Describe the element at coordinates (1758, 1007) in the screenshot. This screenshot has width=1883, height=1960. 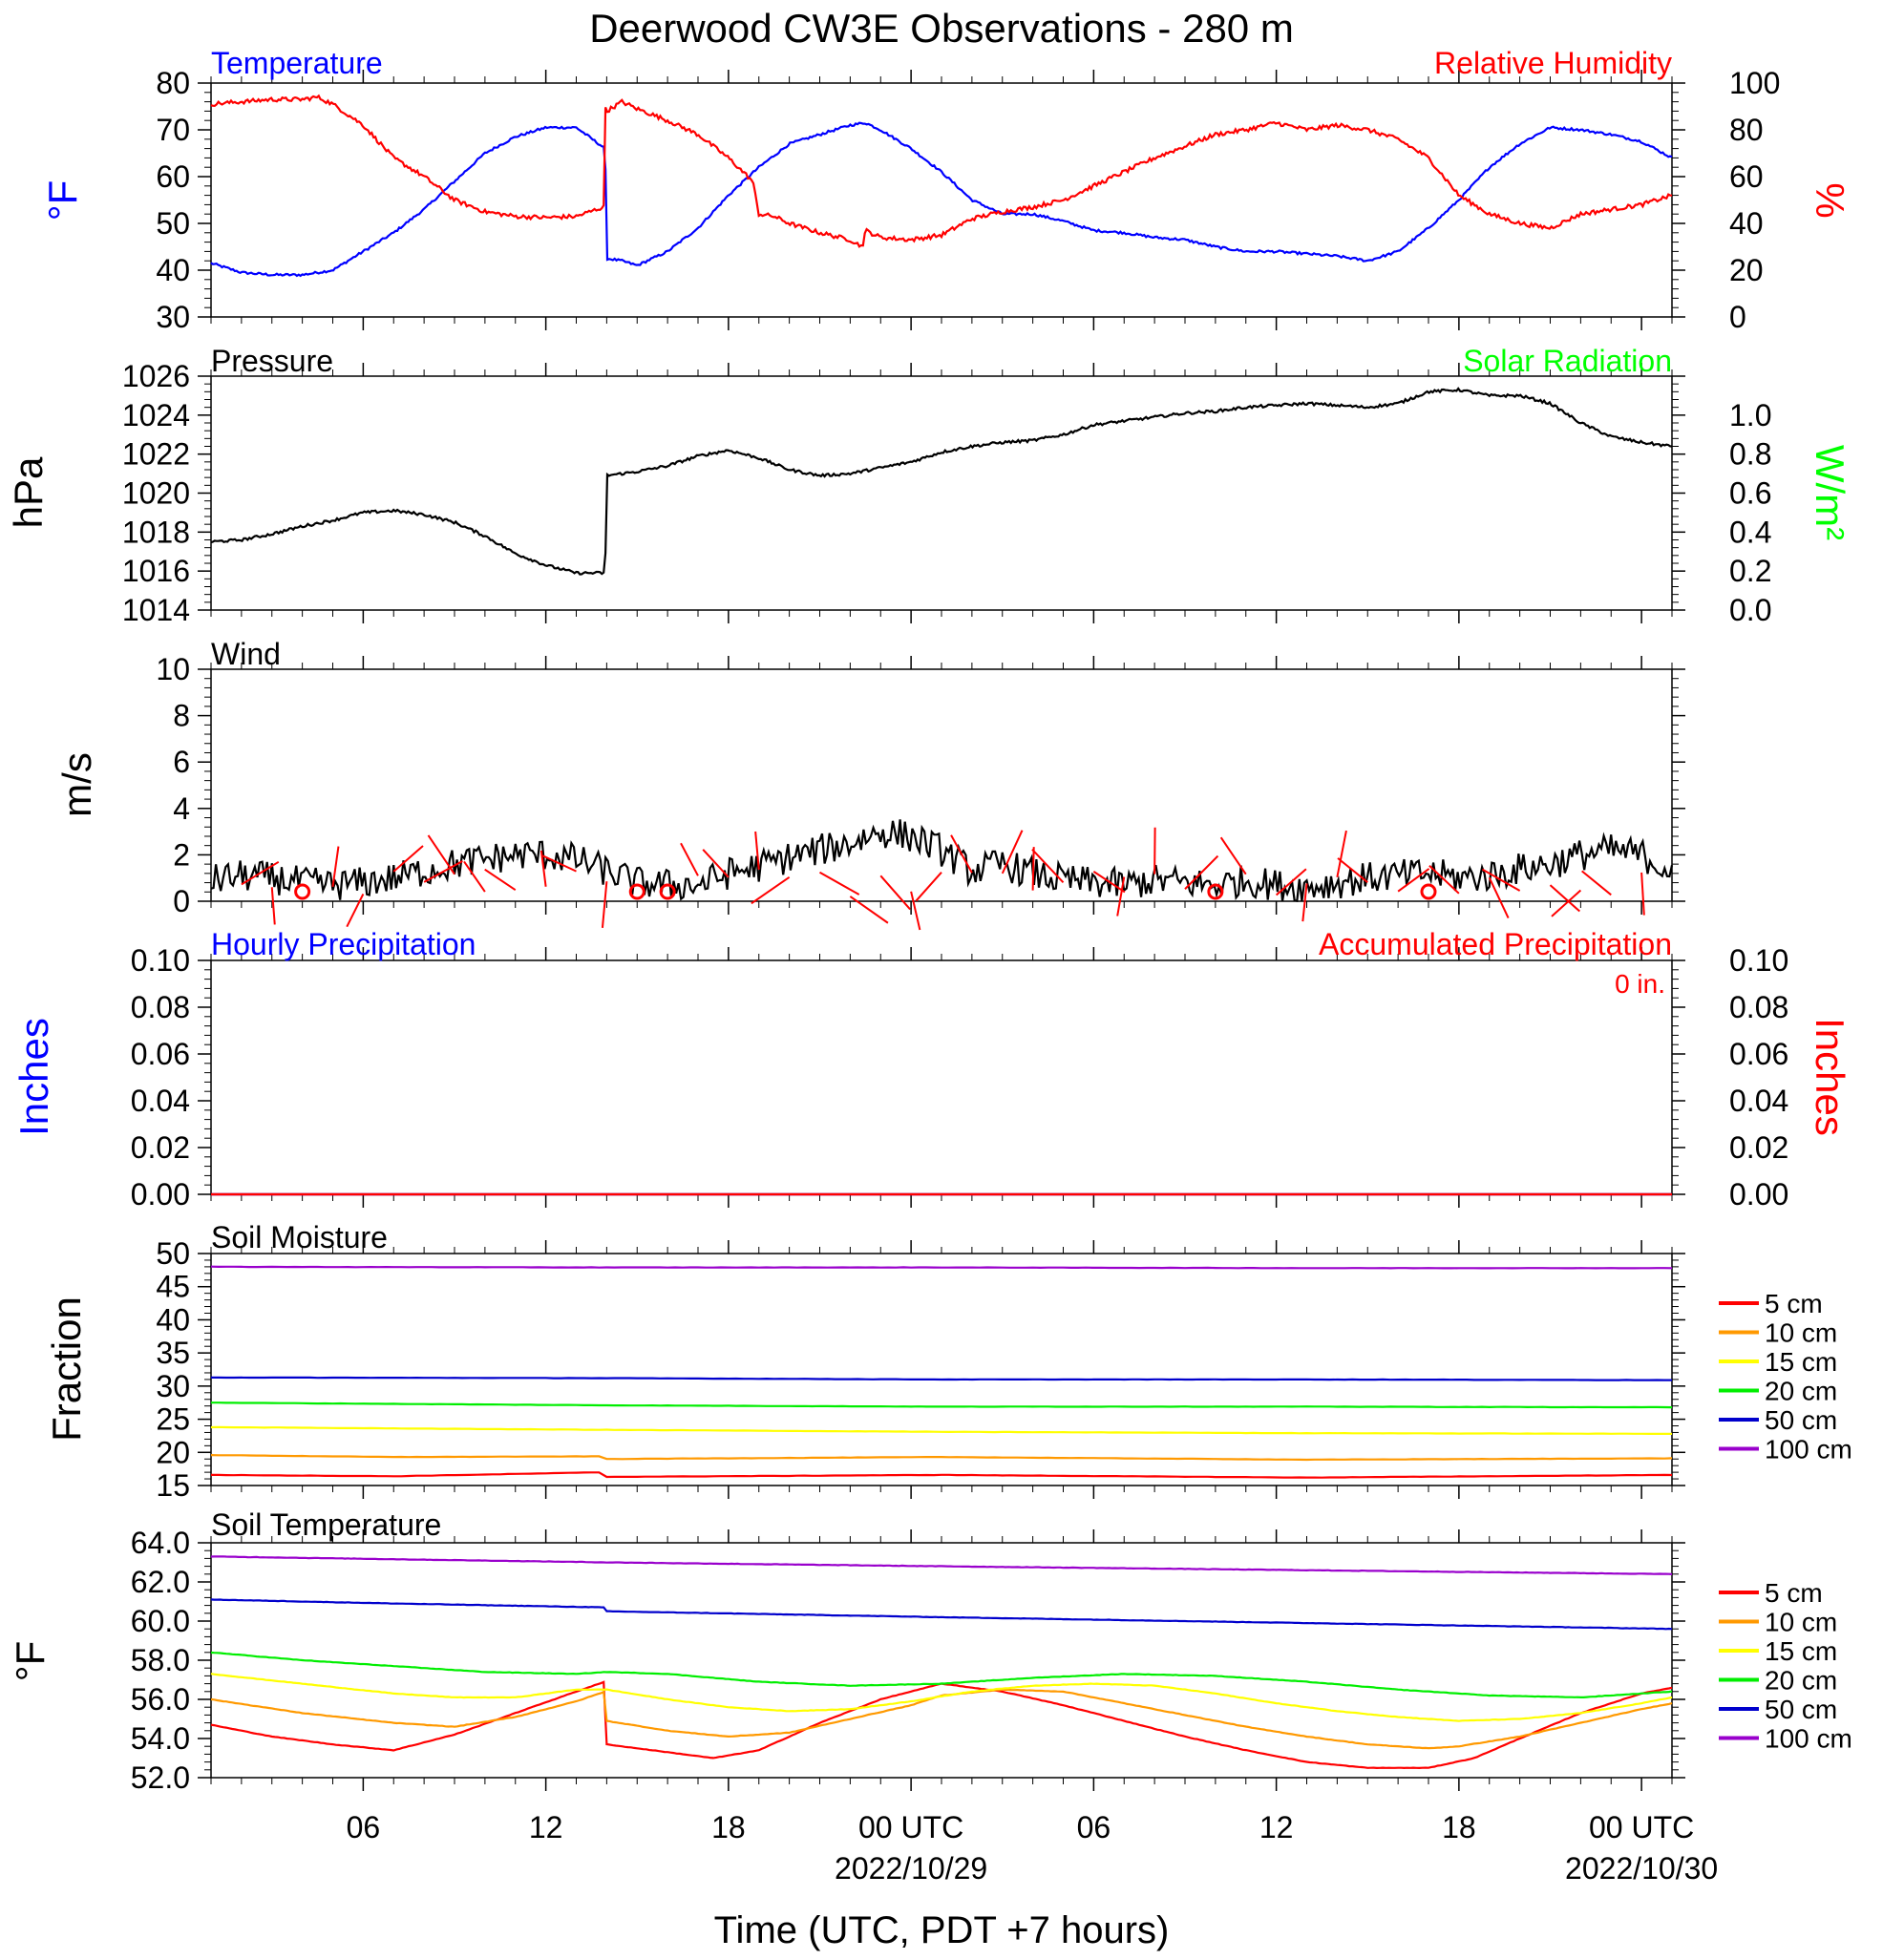
I see `precip-ytick-label-right: 0.08` at that location.